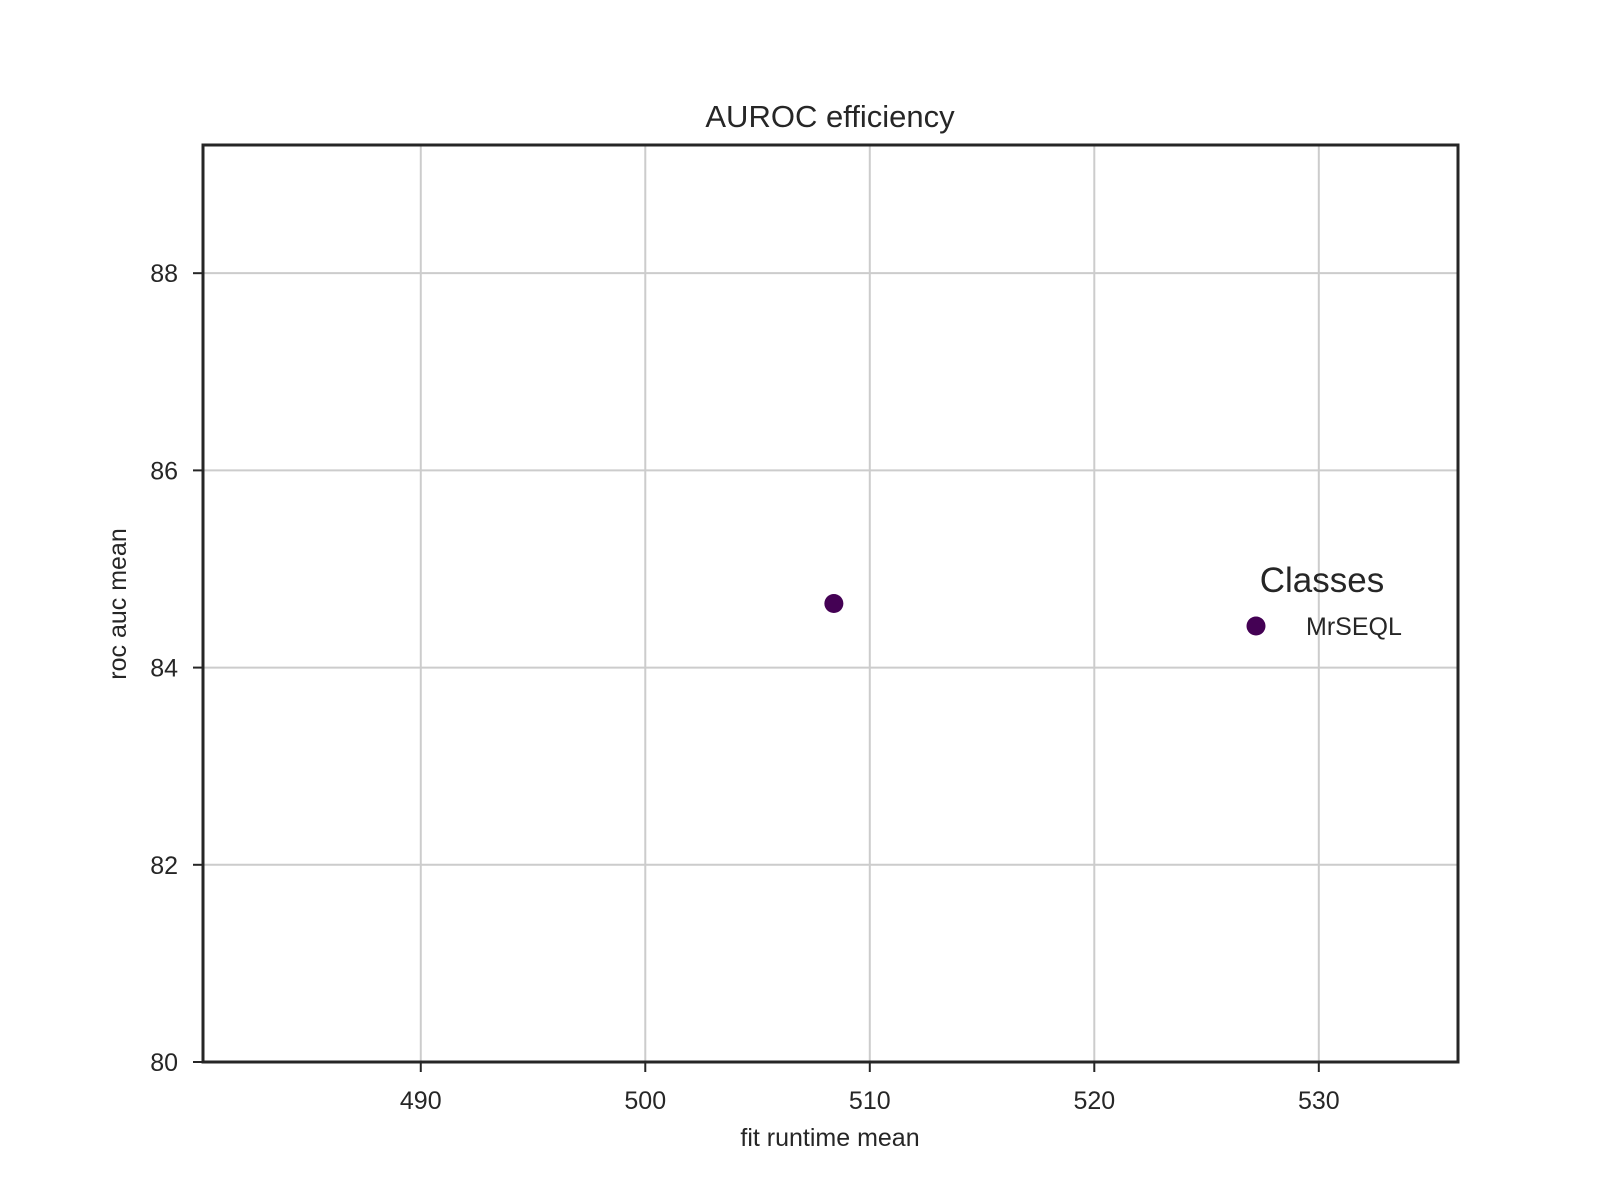  I want to click on x-tick-label: 510, so click(870, 1101).